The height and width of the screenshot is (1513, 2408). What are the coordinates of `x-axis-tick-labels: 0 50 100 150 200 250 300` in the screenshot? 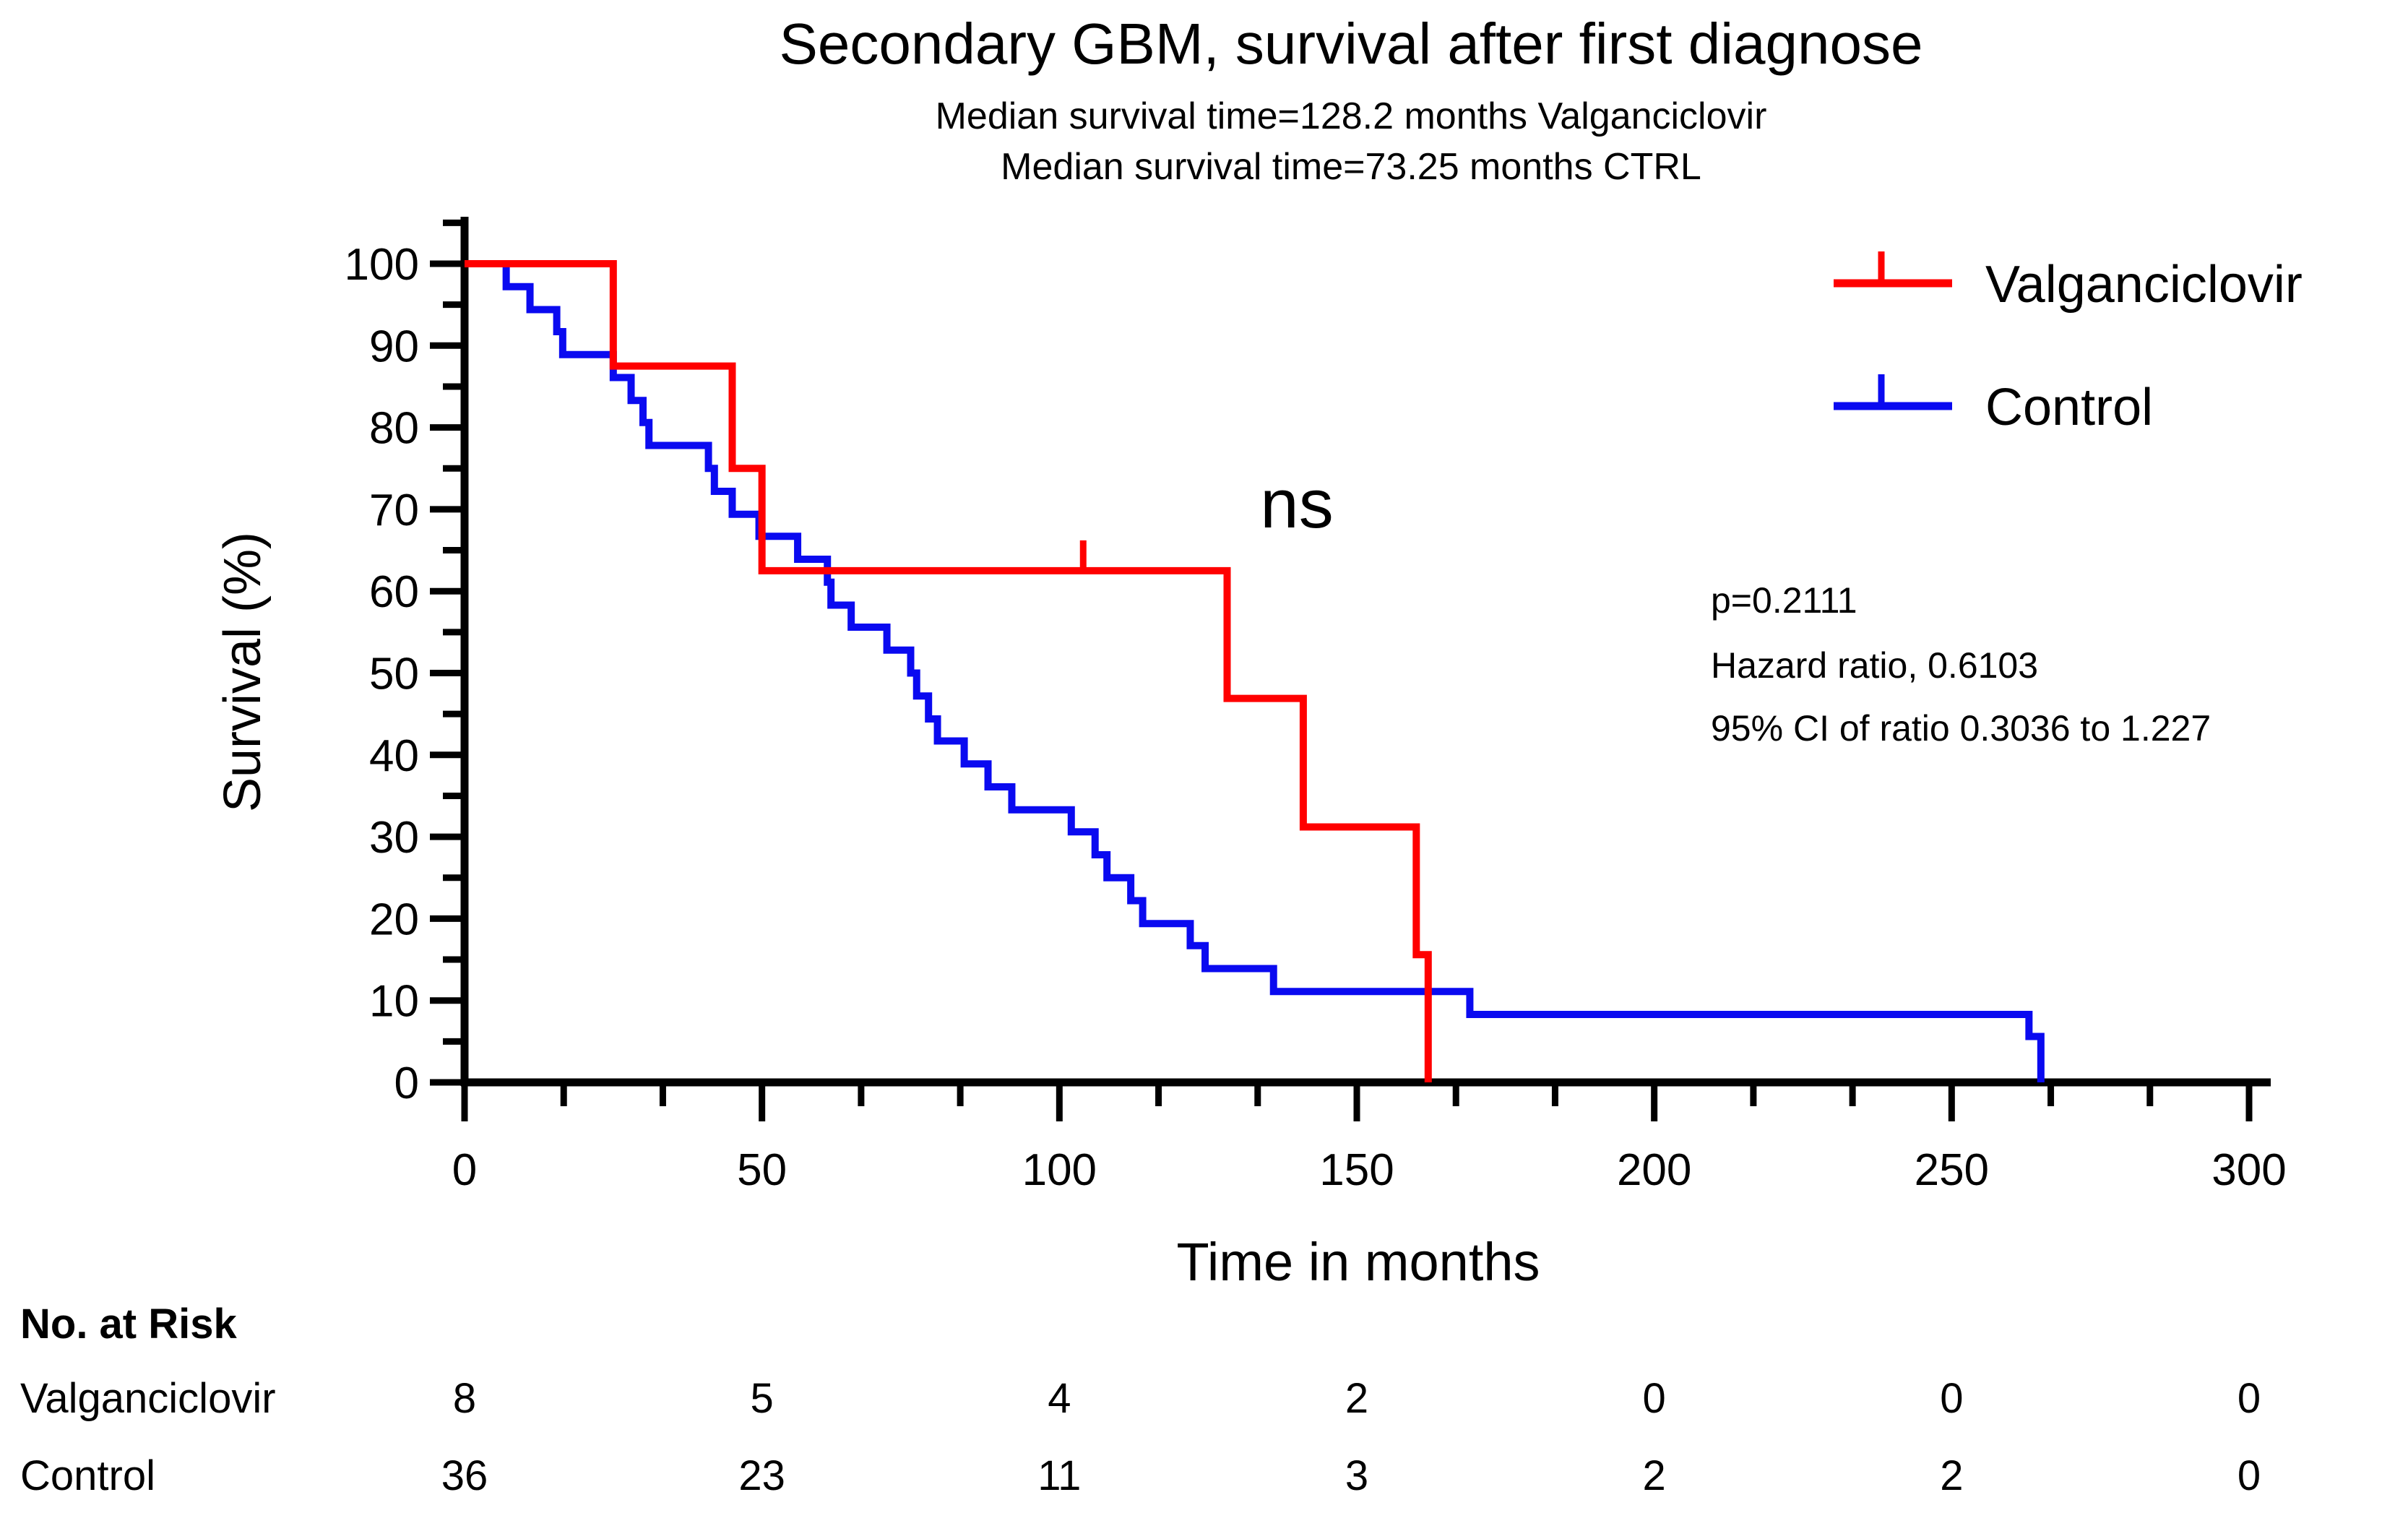 It's located at (1369, 1170).